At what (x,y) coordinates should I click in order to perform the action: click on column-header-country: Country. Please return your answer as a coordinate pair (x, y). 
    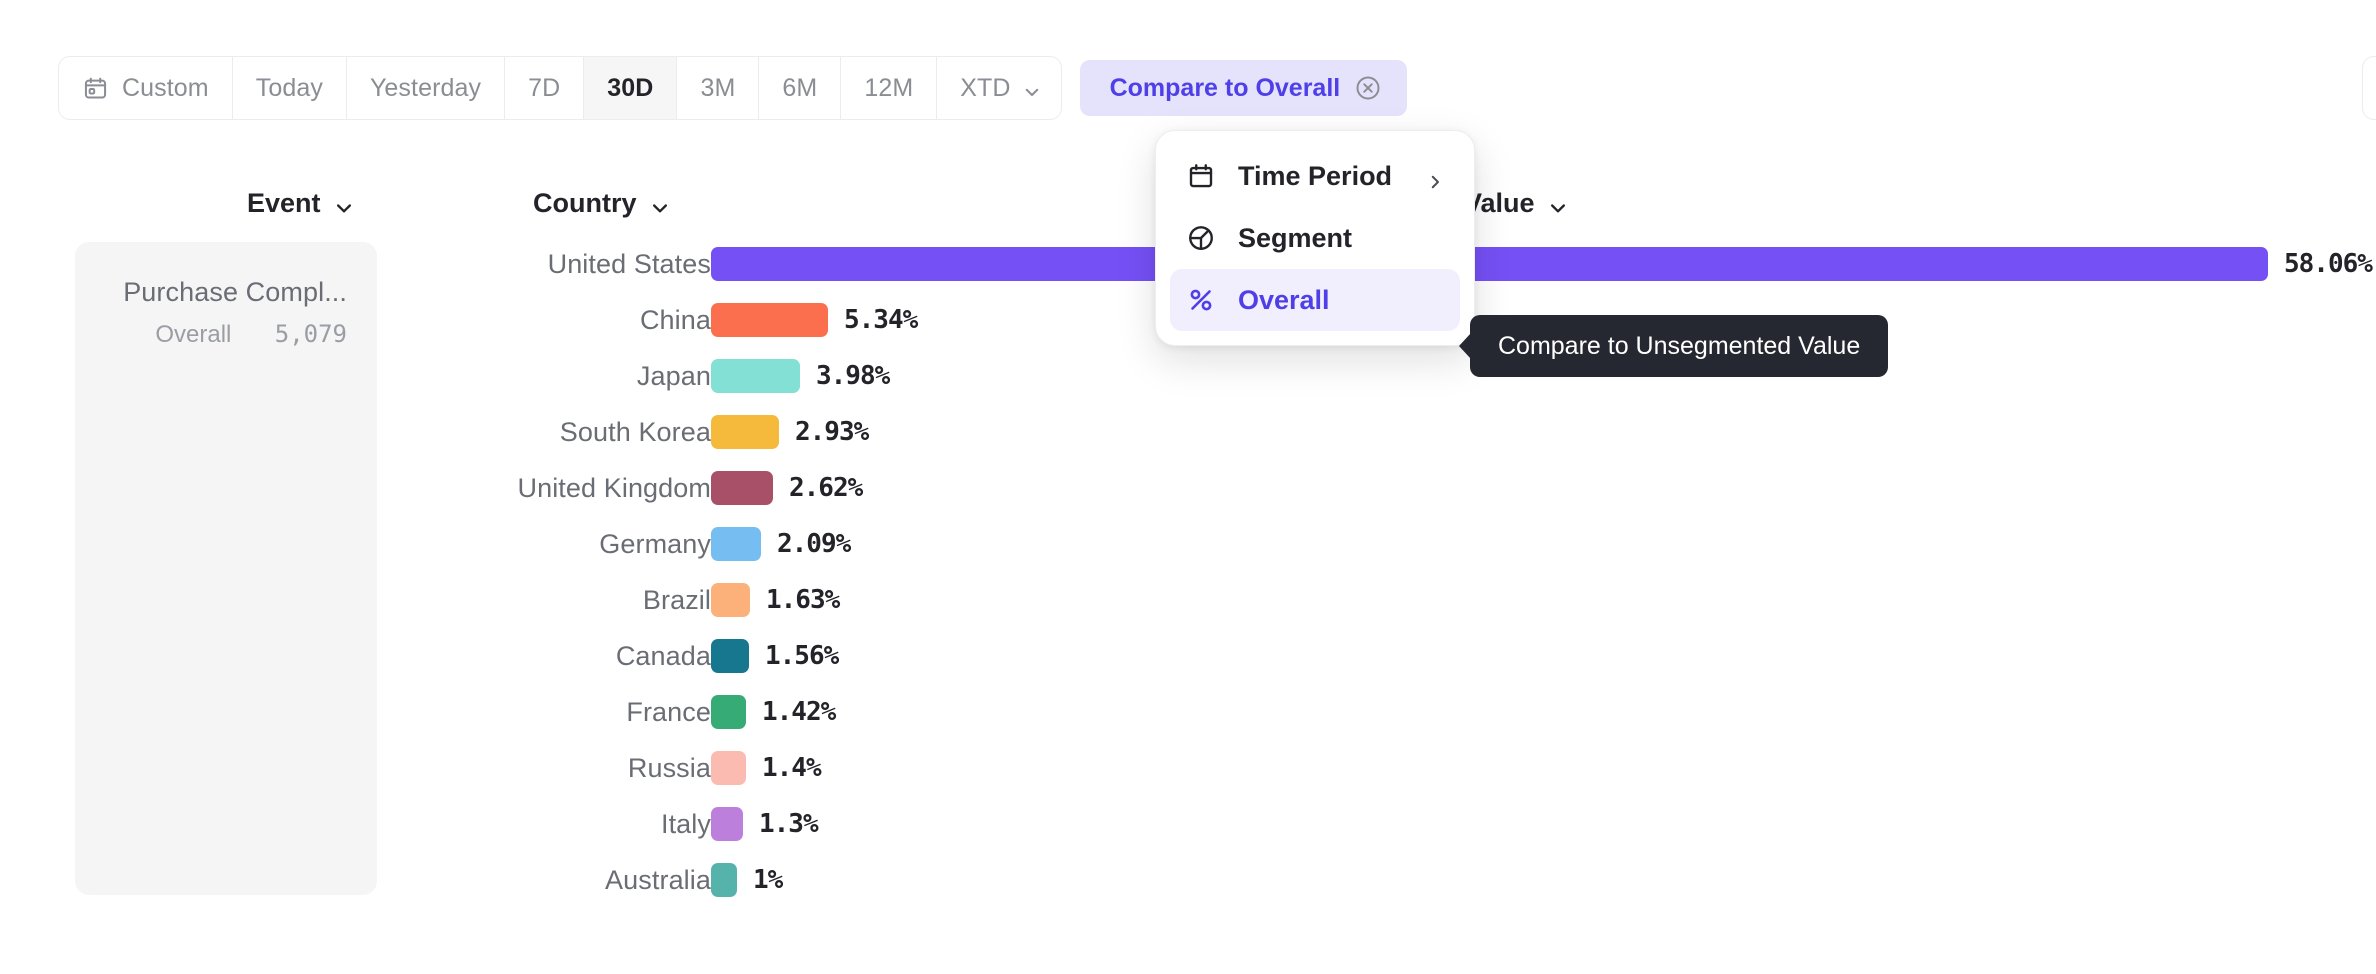
    Looking at the image, I should click on (601, 203).